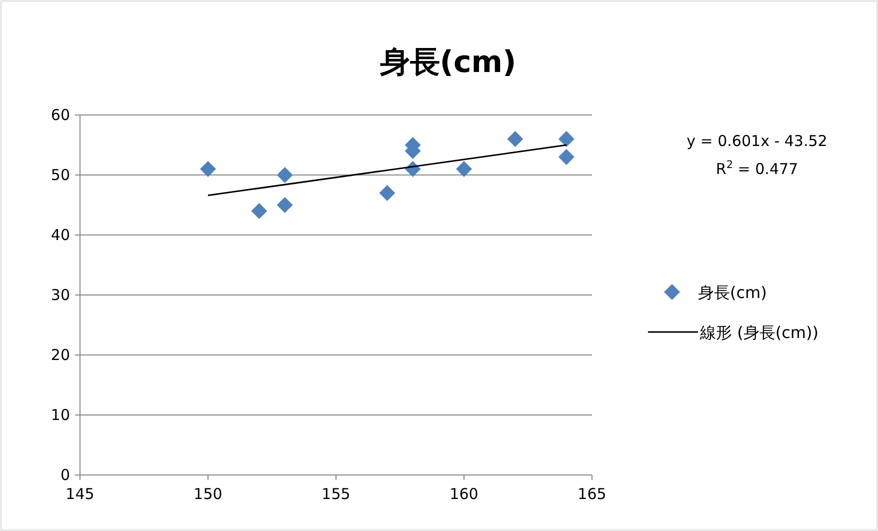 The height and width of the screenshot is (531, 878). What do you see at coordinates (592, 494) in the screenshot?
I see `x-tick-label: 165` at bounding box center [592, 494].